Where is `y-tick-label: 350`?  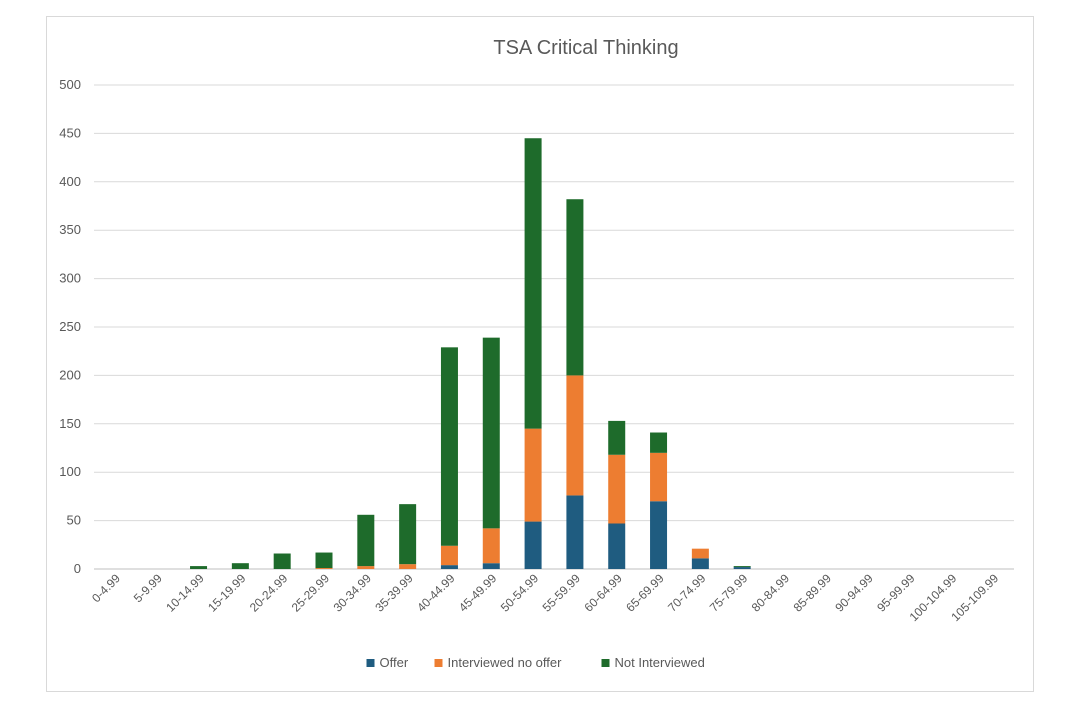
y-tick-label: 350 is located at coordinates (70, 229).